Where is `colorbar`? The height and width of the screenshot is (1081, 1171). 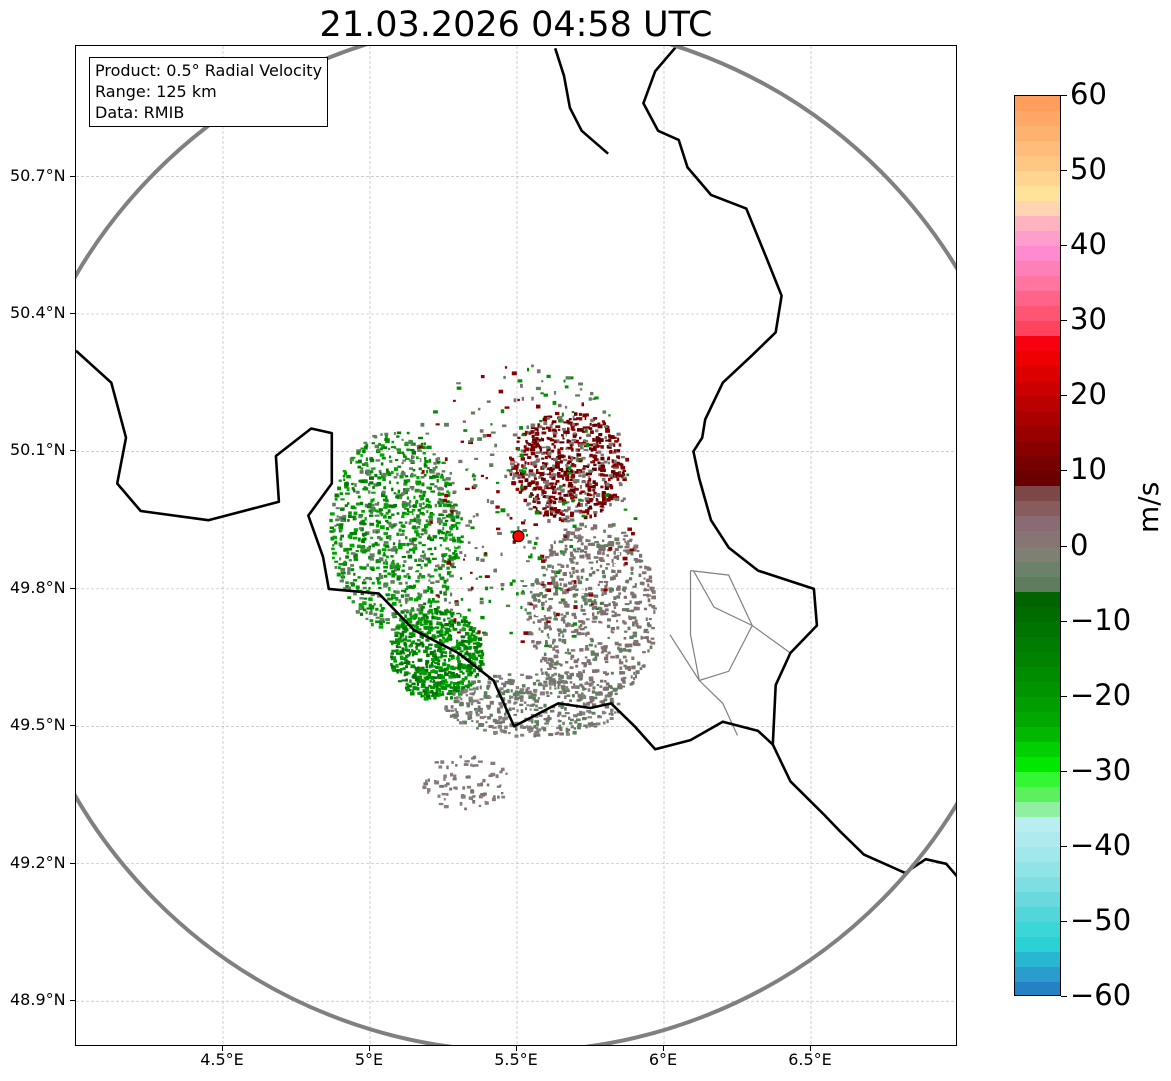 colorbar is located at coordinates (1037, 545).